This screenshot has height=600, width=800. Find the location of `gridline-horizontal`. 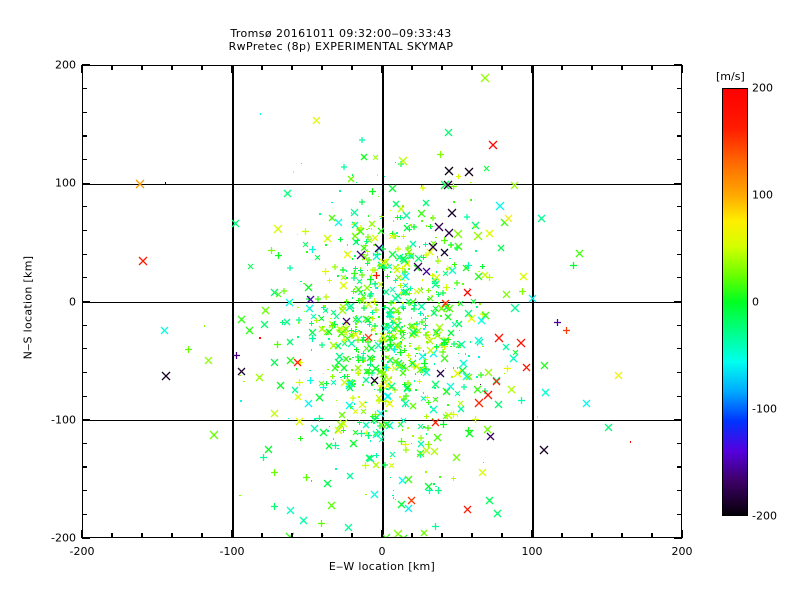

gridline-horizontal is located at coordinates (382, 184).